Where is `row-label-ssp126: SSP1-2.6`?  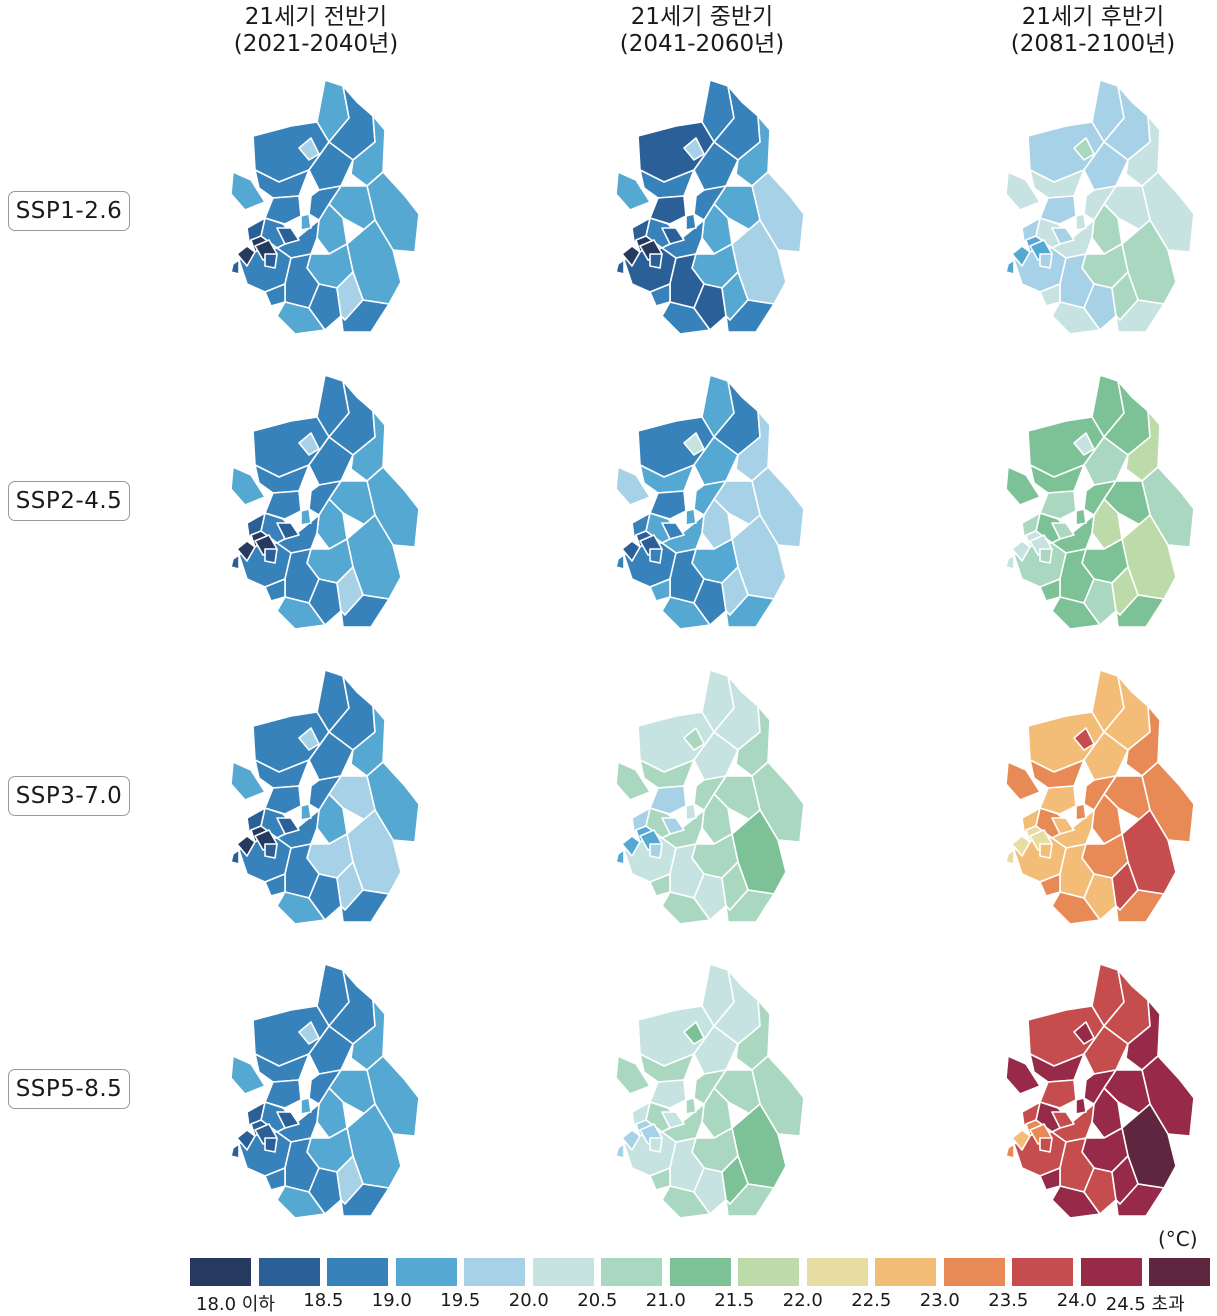
row-label-ssp126: SSP1-2.6 is located at coordinates (69, 211).